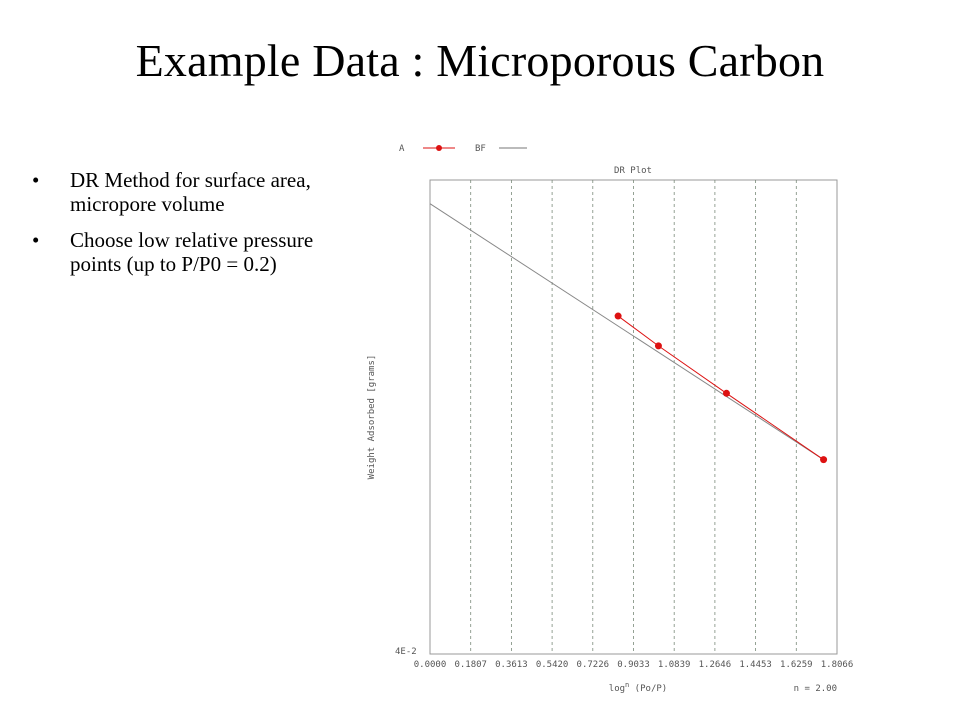 The width and height of the screenshot is (960, 720). Describe the element at coordinates (617, 689) in the screenshot. I see `x-axis-label-log: log` at that location.